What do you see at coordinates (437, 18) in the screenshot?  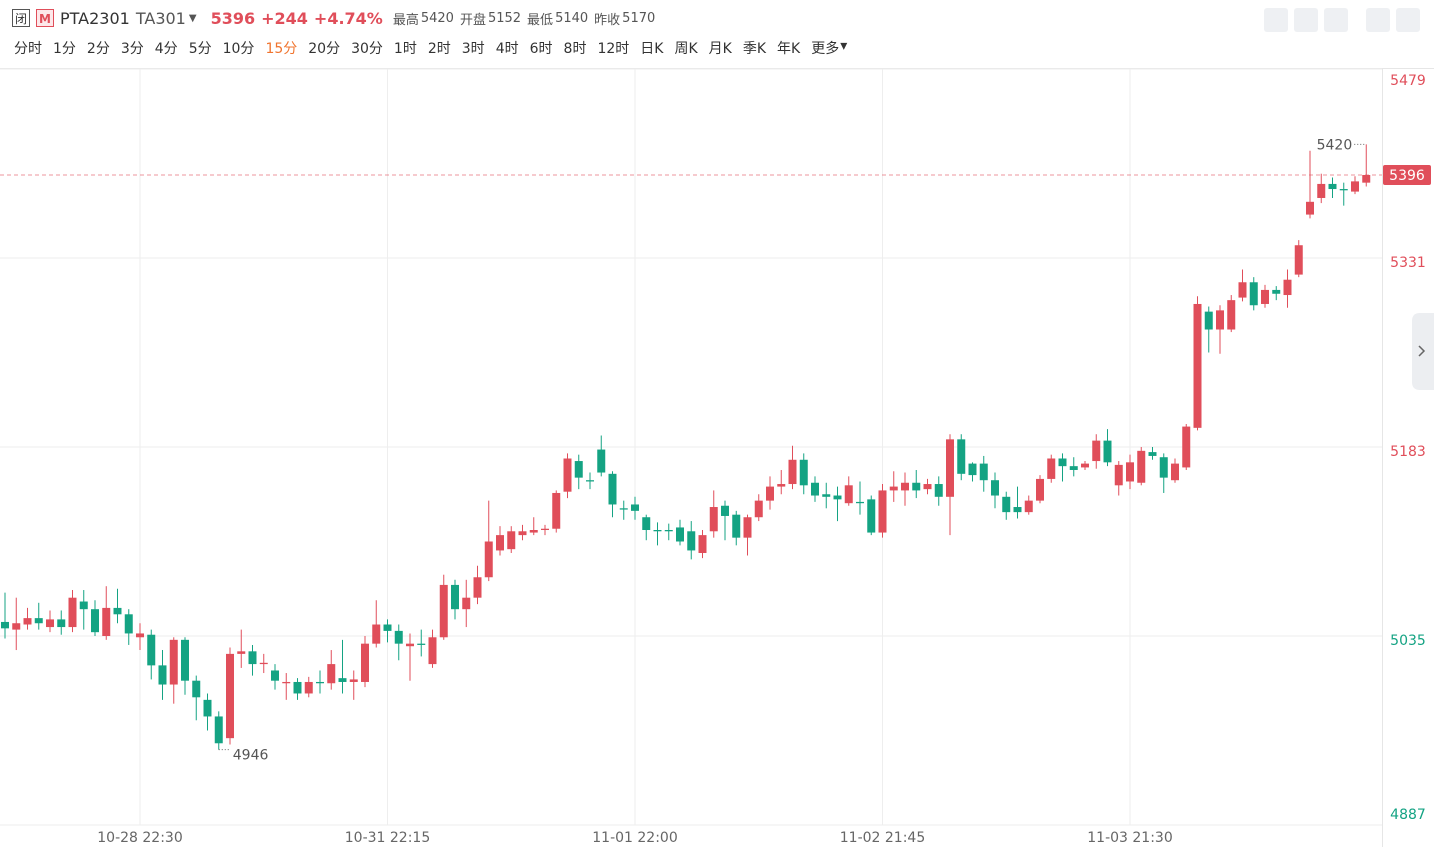 I see `high: 5420` at bounding box center [437, 18].